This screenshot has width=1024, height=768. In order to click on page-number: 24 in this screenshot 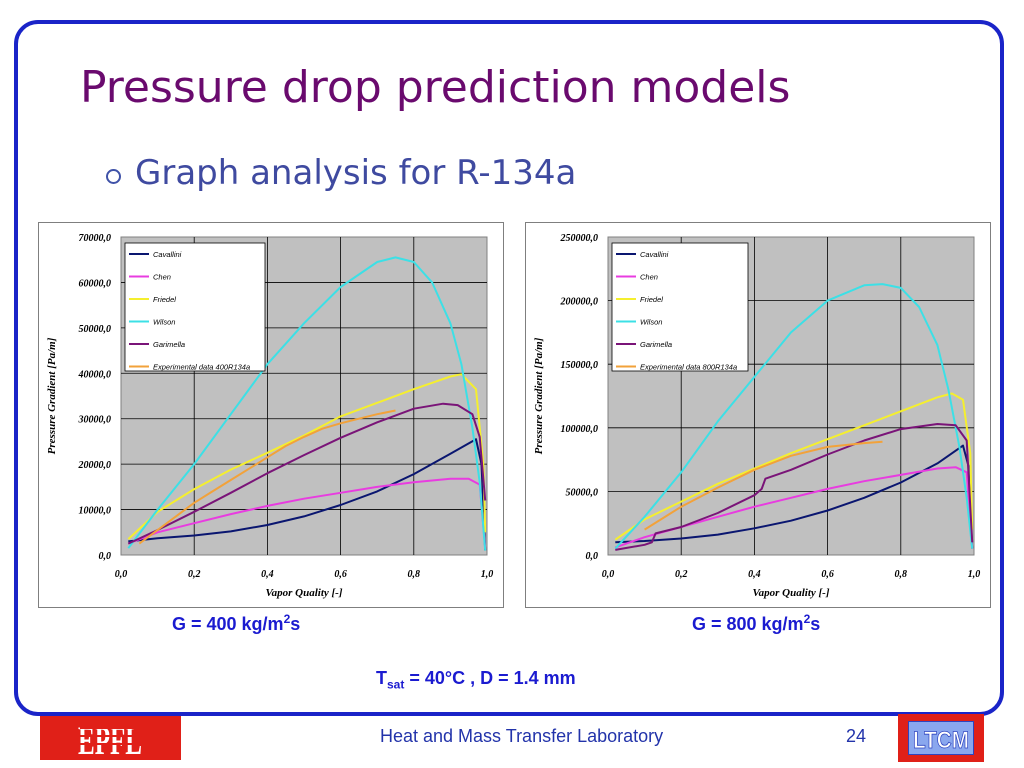, I will do `click(856, 736)`.